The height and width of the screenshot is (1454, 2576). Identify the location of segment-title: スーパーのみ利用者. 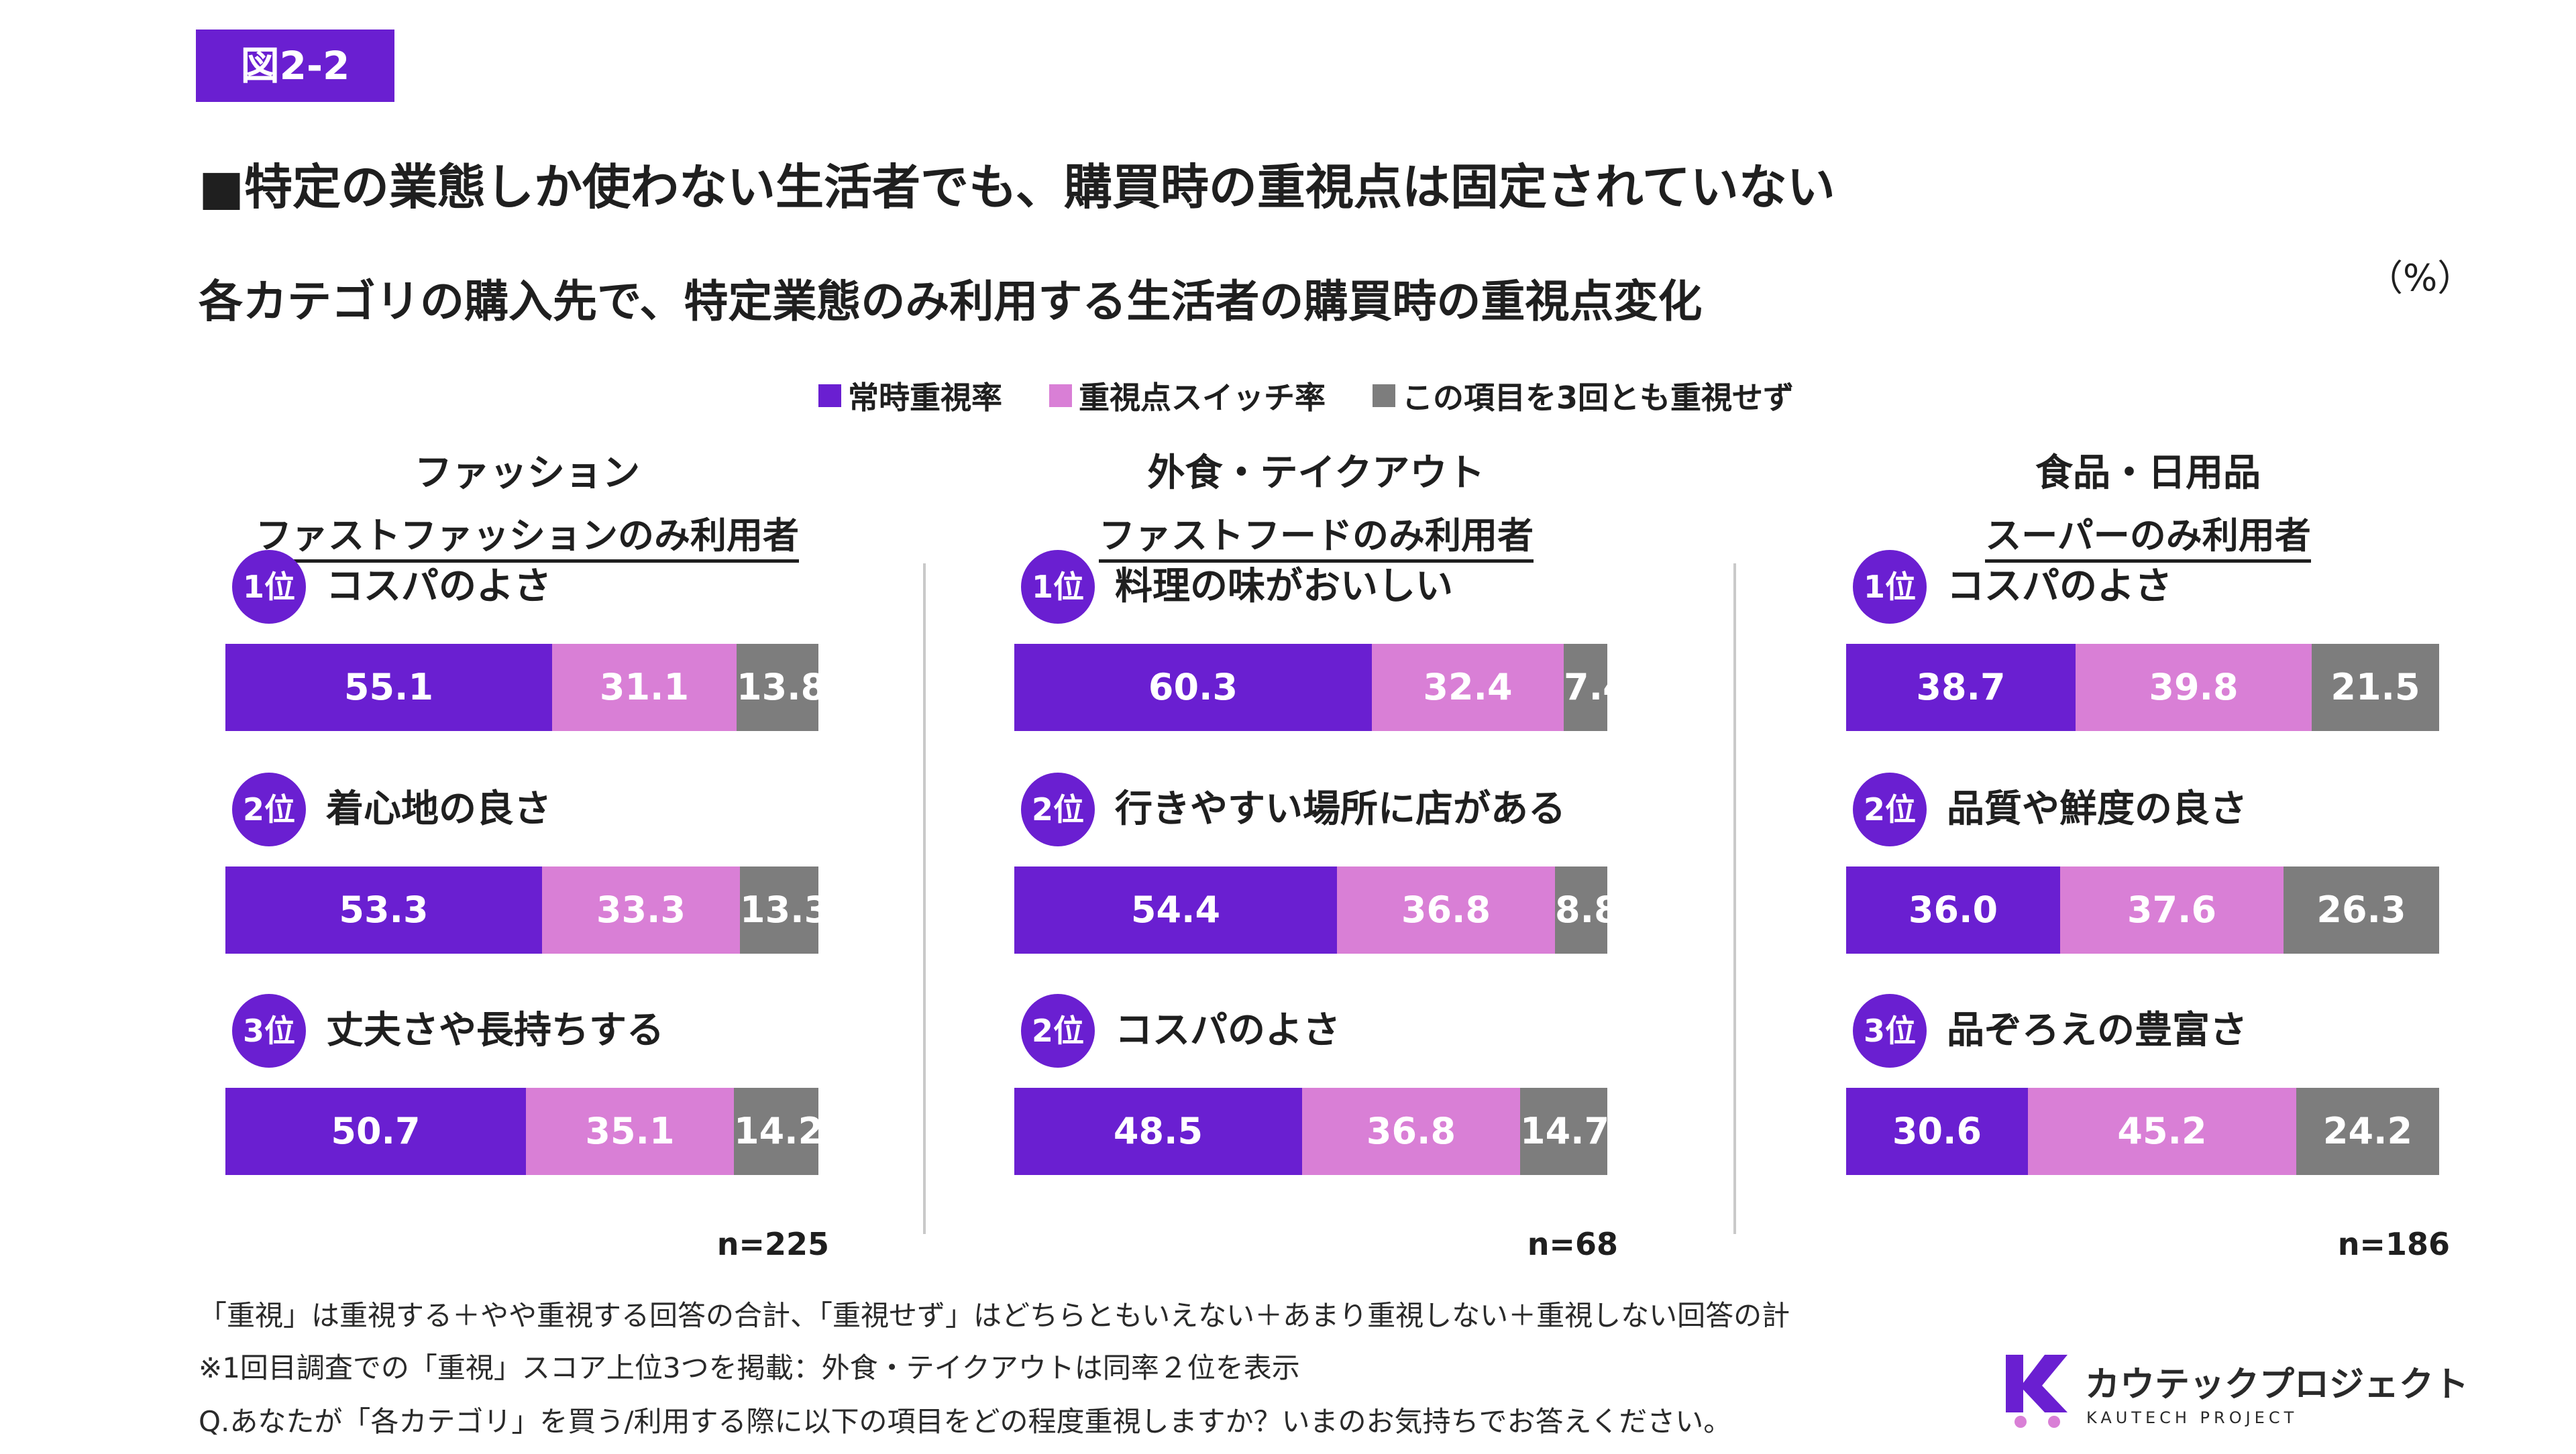
(2148, 534).